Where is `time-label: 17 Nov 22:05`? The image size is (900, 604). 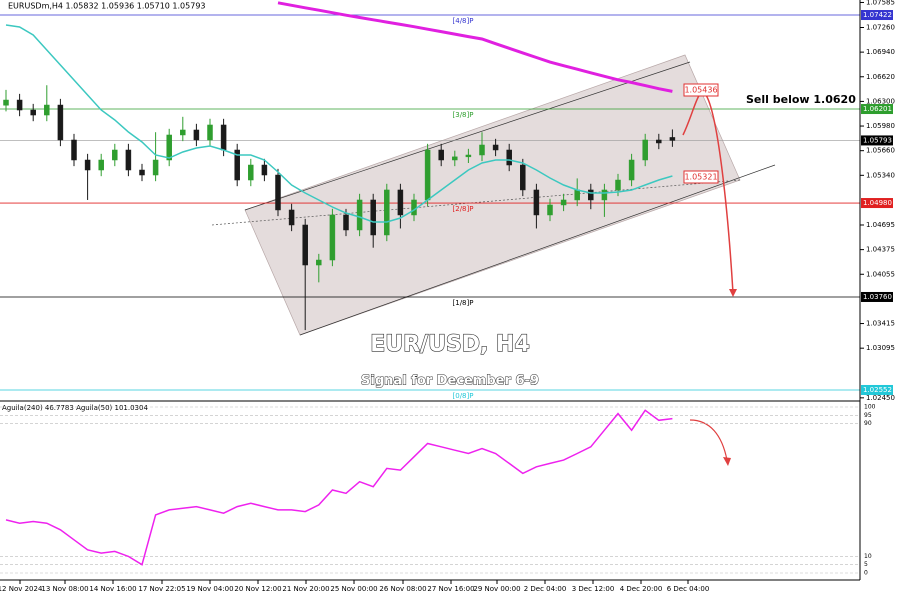
time-label: 17 Nov 22:05 is located at coordinates (161, 589).